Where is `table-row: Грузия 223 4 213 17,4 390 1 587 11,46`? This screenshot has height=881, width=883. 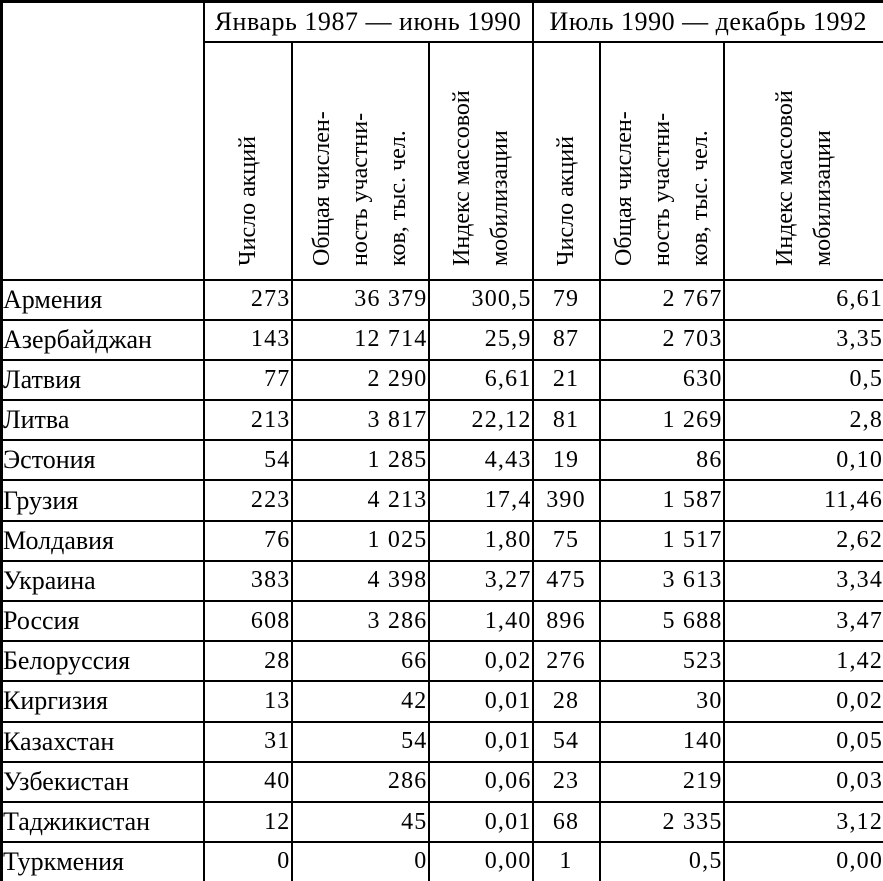
table-row: Грузия 223 4 213 17,4 390 1 587 11,46 is located at coordinates (441, 500).